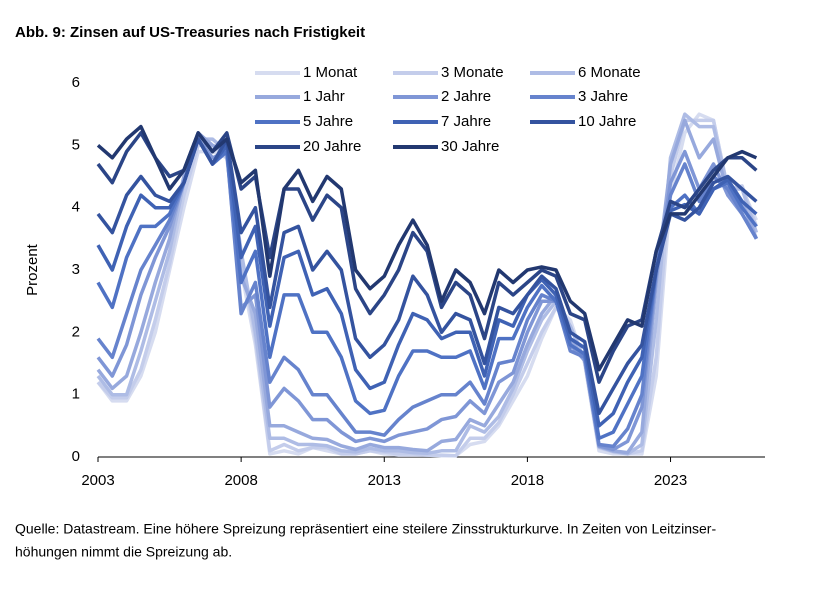 This screenshot has height=605, width=815. Describe the element at coordinates (670, 480) in the screenshot. I see `x-tick-label: 2023` at that location.